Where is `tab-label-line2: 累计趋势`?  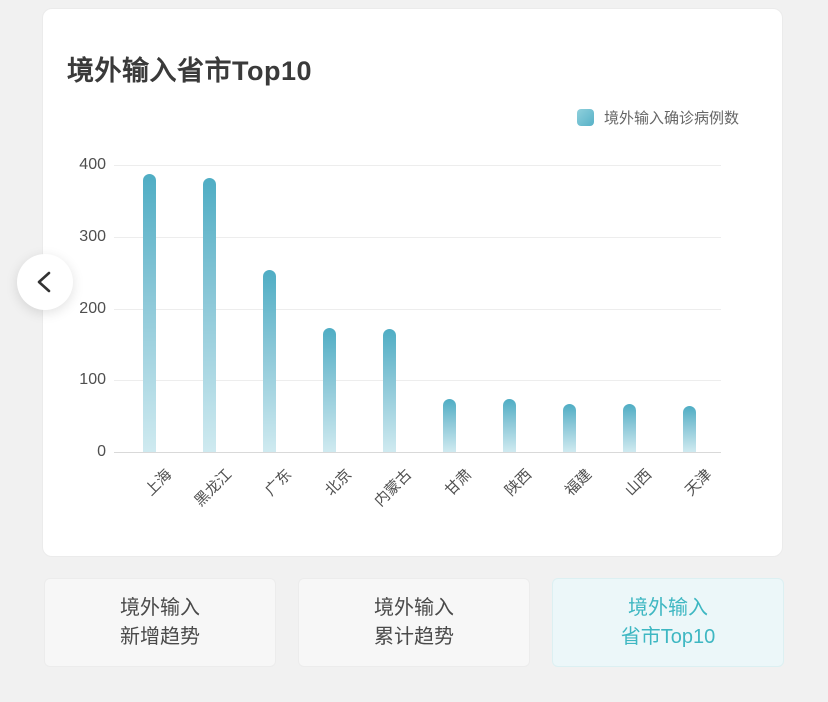 tab-label-line2: 累计趋势 is located at coordinates (414, 636).